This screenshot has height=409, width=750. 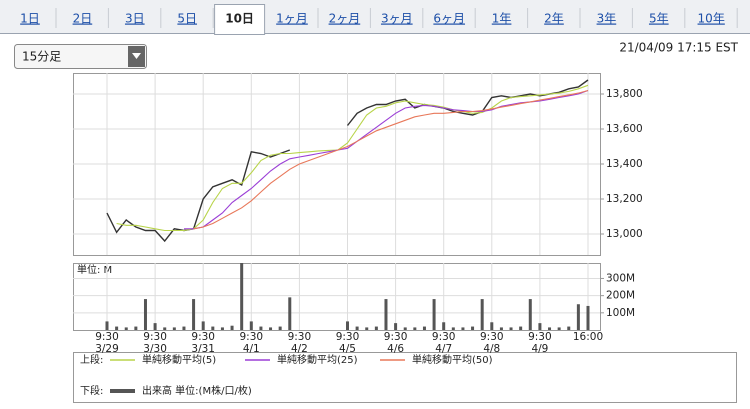 What do you see at coordinates (624, 234) in the screenshot?
I see `y-tick-label: 13,000` at bounding box center [624, 234].